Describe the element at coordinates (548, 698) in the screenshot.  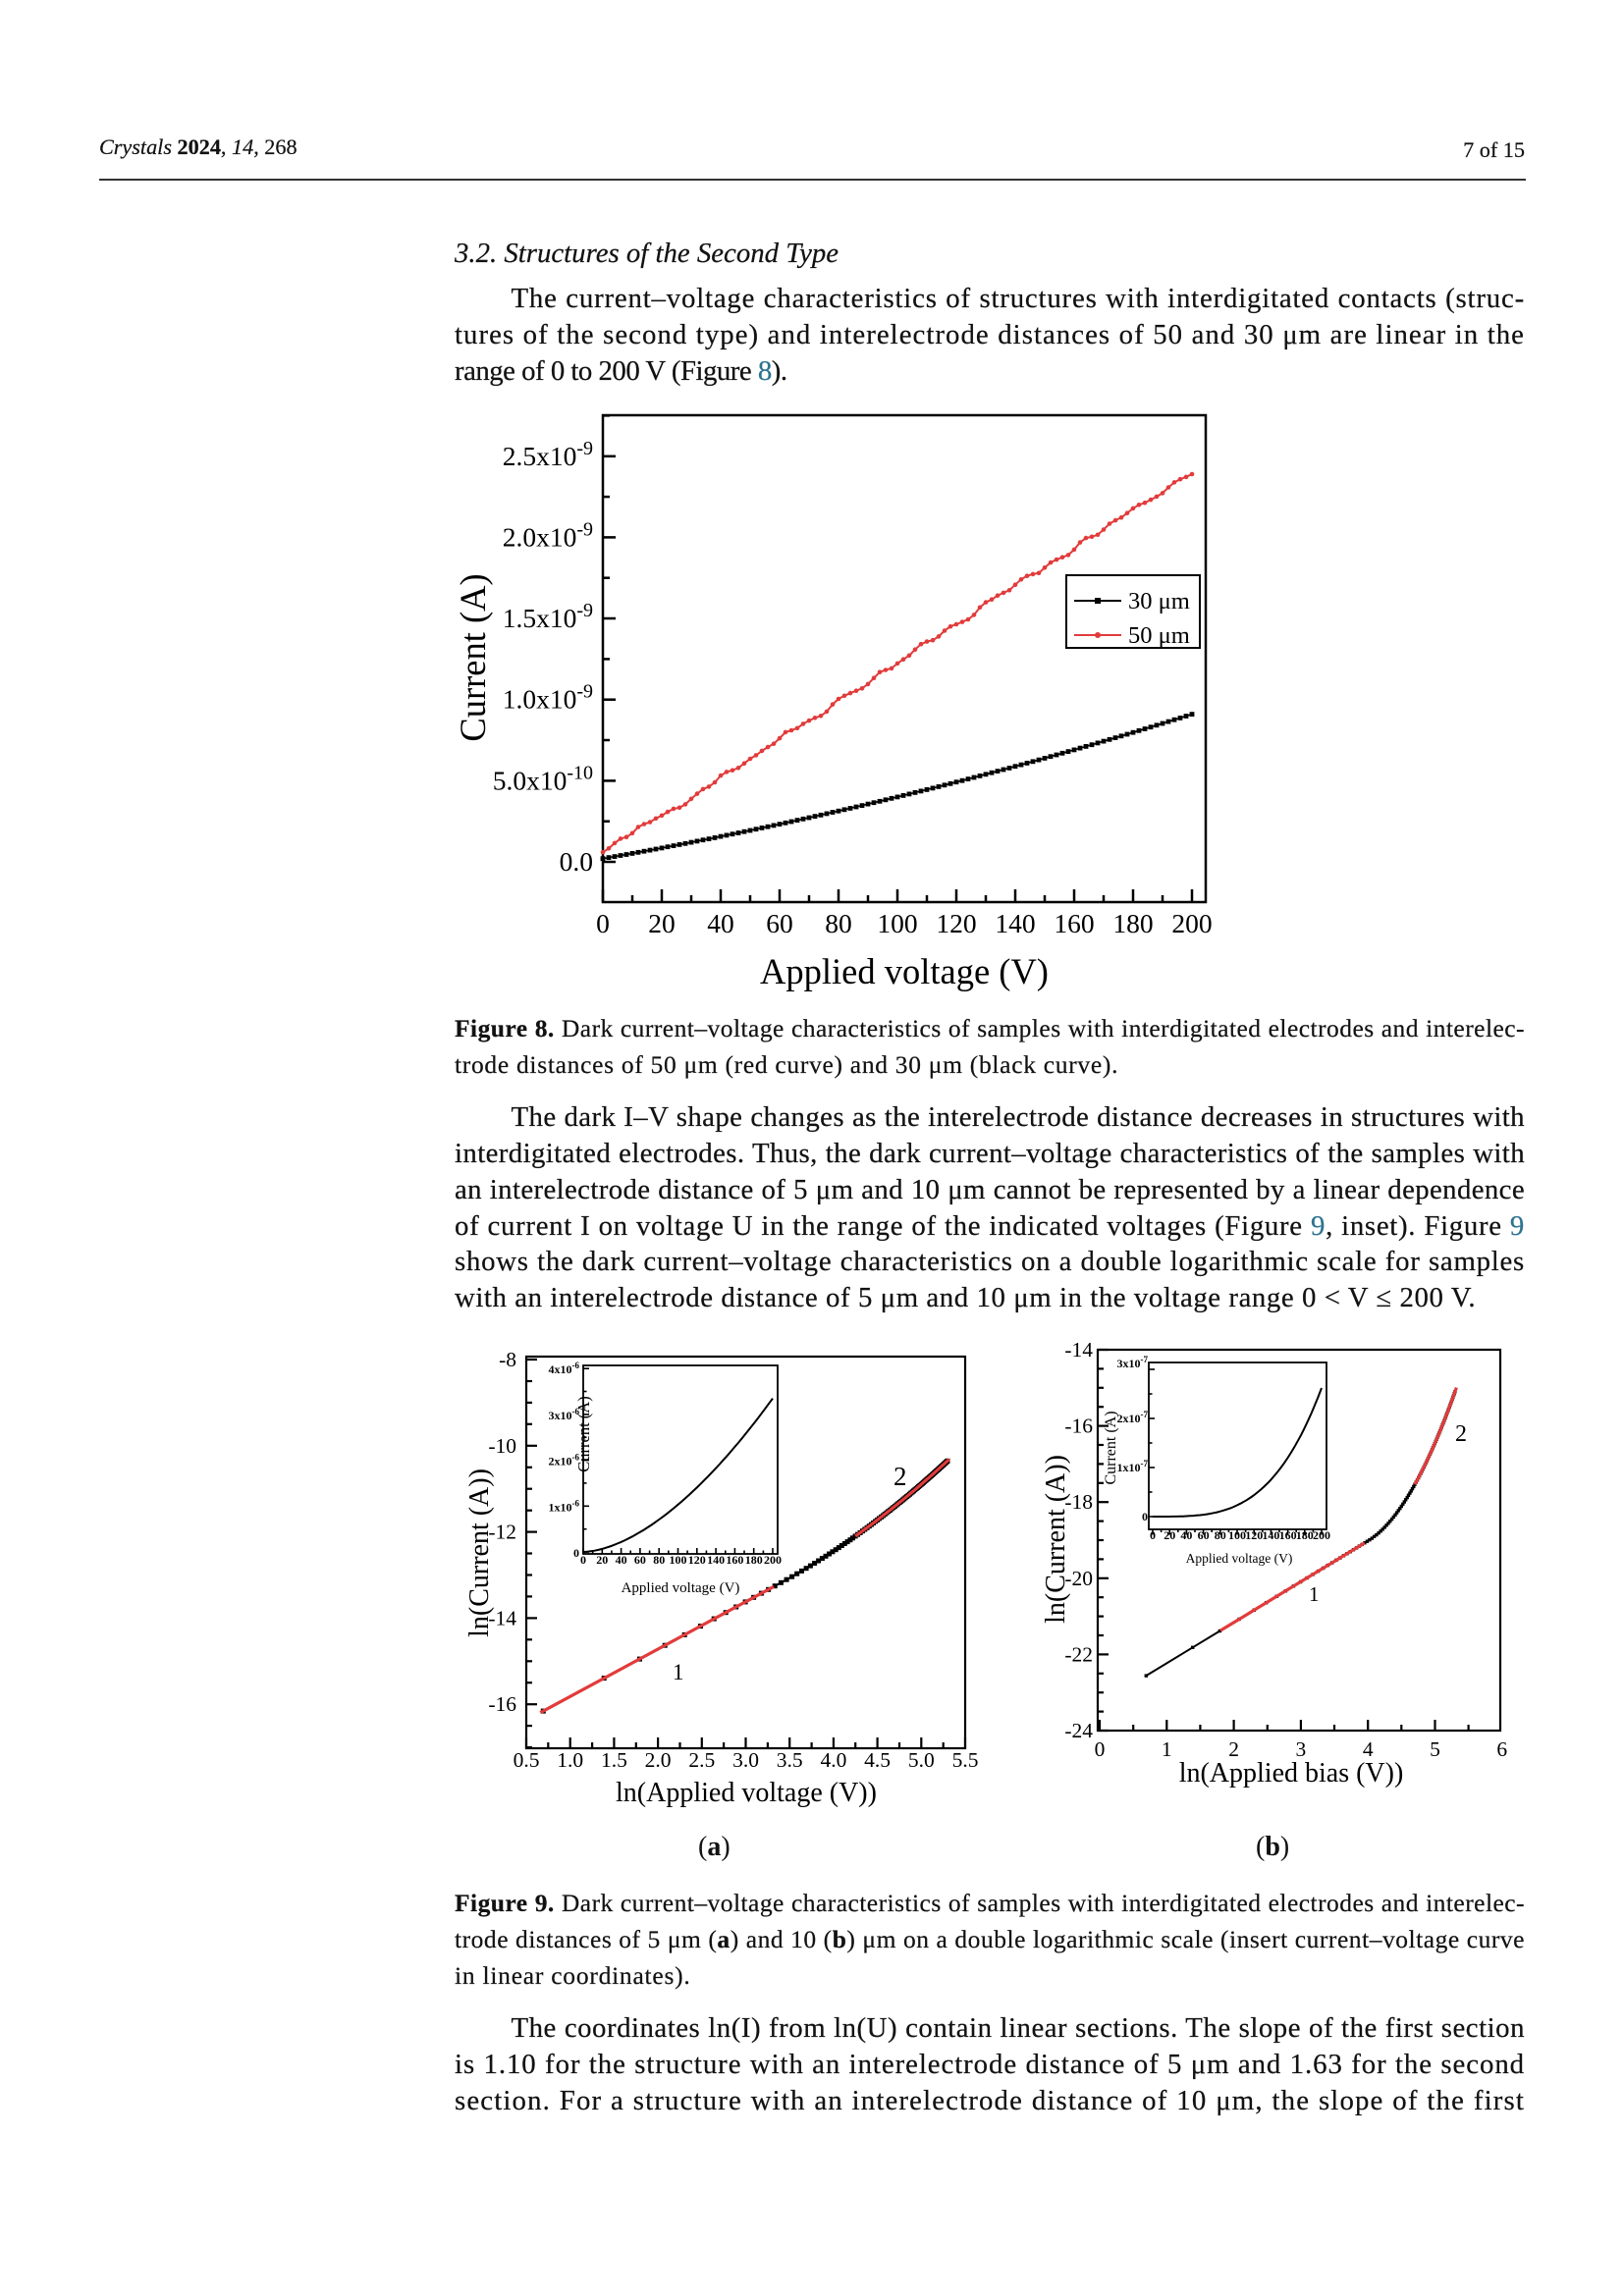
I see `svg-text: 1.0x10⁻⁹` at that location.